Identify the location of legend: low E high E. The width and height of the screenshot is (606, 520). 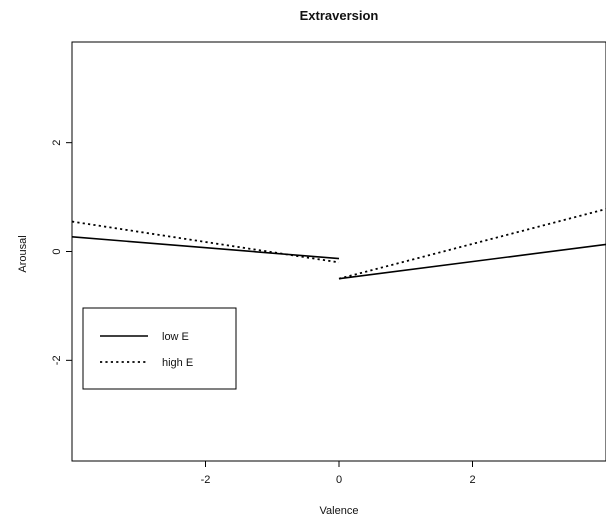
(159, 348).